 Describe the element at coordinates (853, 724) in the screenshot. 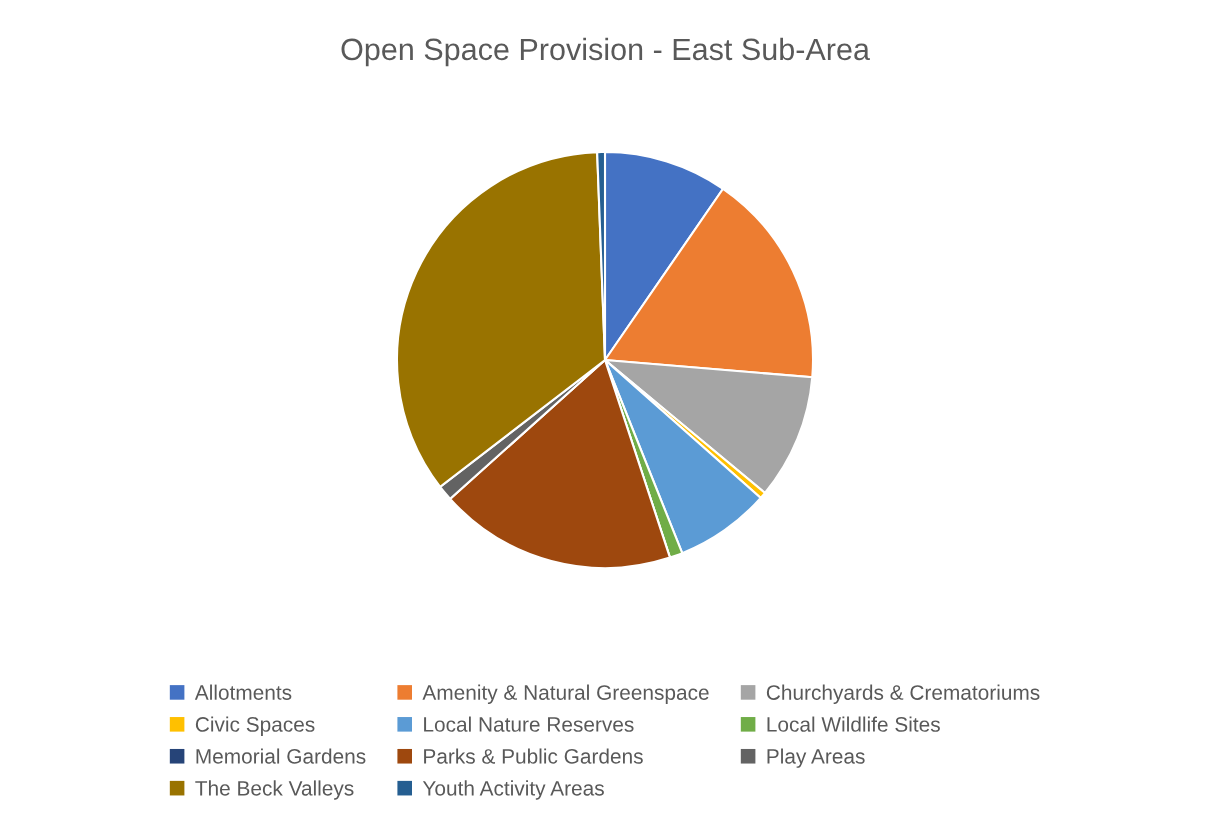

I see `legend-label: Local Wildlife Sites` at that location.